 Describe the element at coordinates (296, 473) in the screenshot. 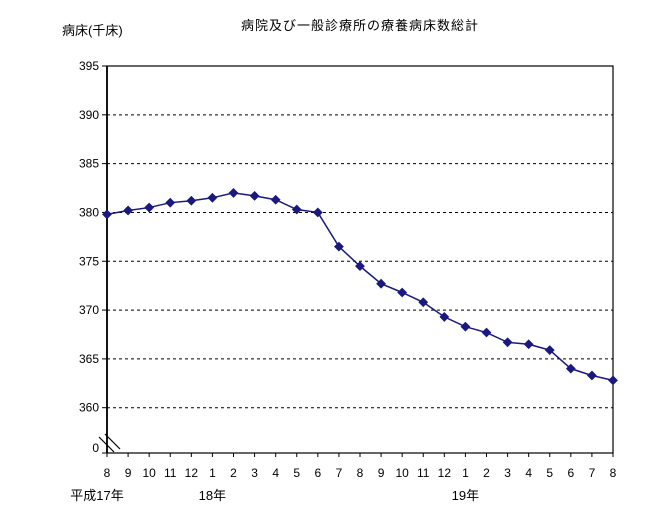

I see `x-tick-label-9: 5` at that location.